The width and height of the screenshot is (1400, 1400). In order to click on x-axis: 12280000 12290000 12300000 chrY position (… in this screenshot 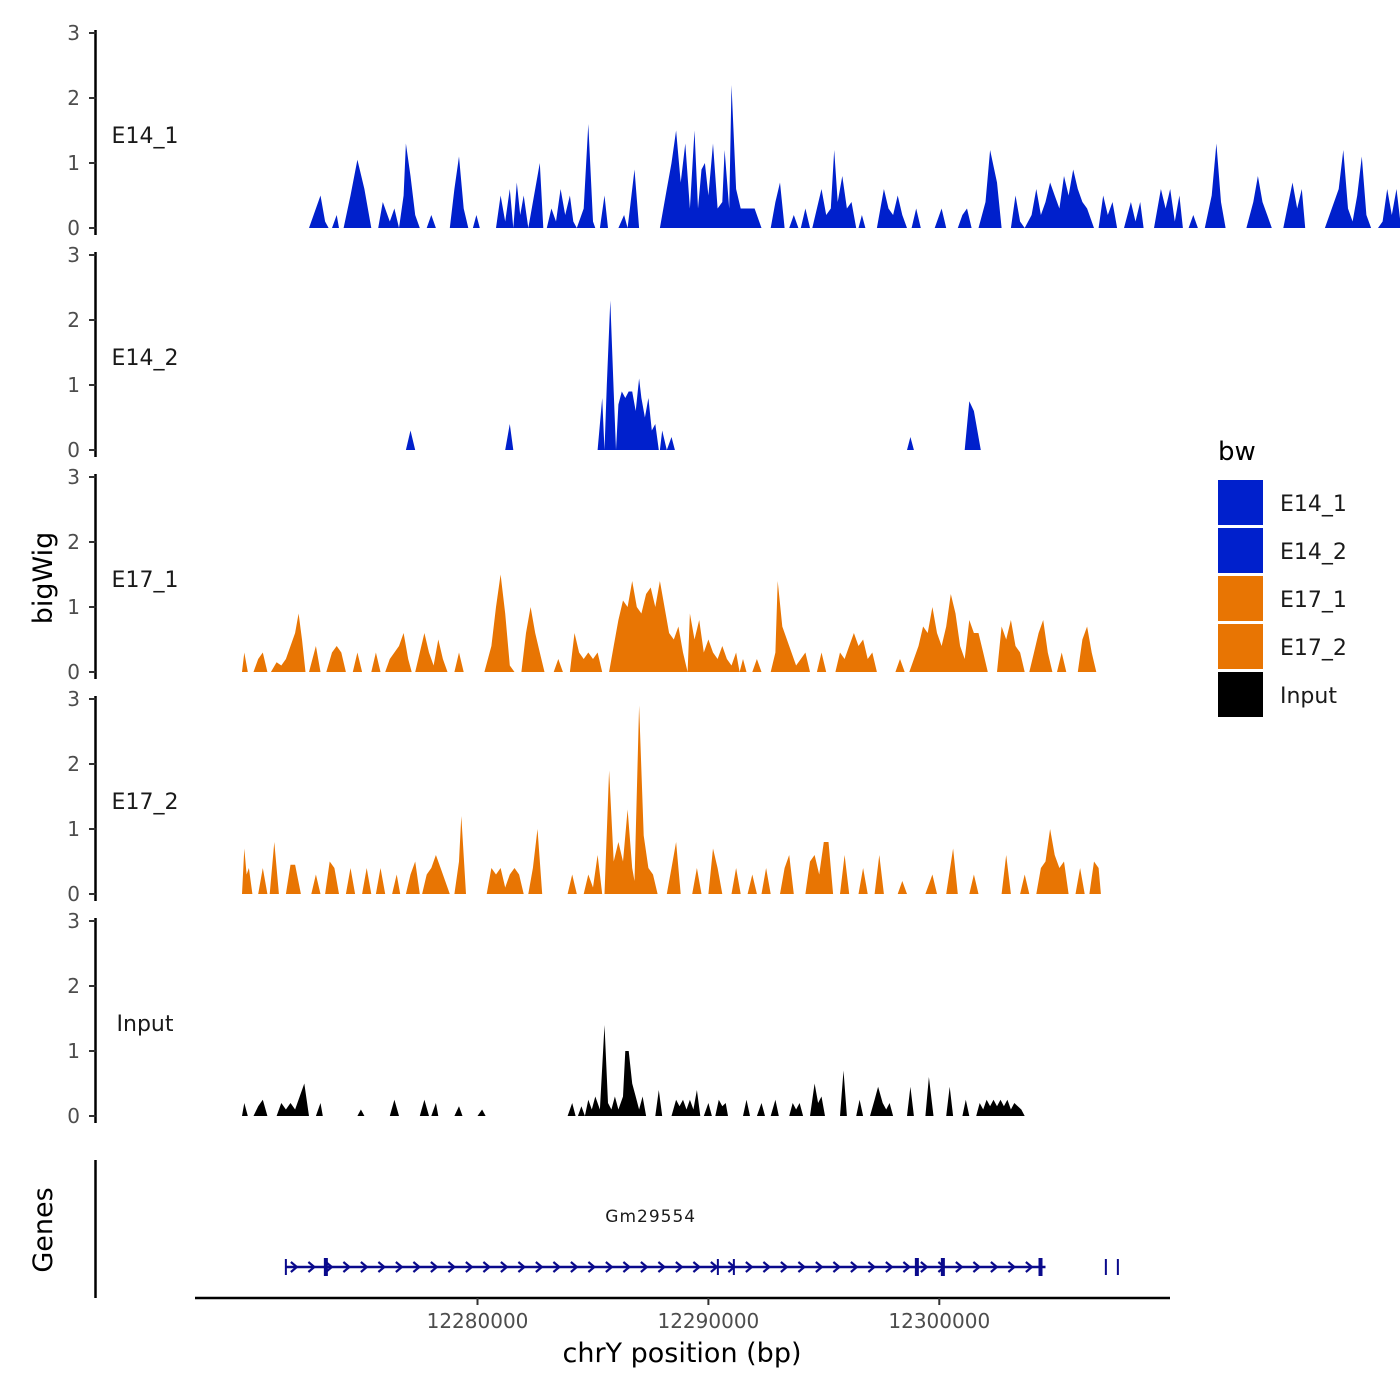, I will do `click(682, 1332)`.